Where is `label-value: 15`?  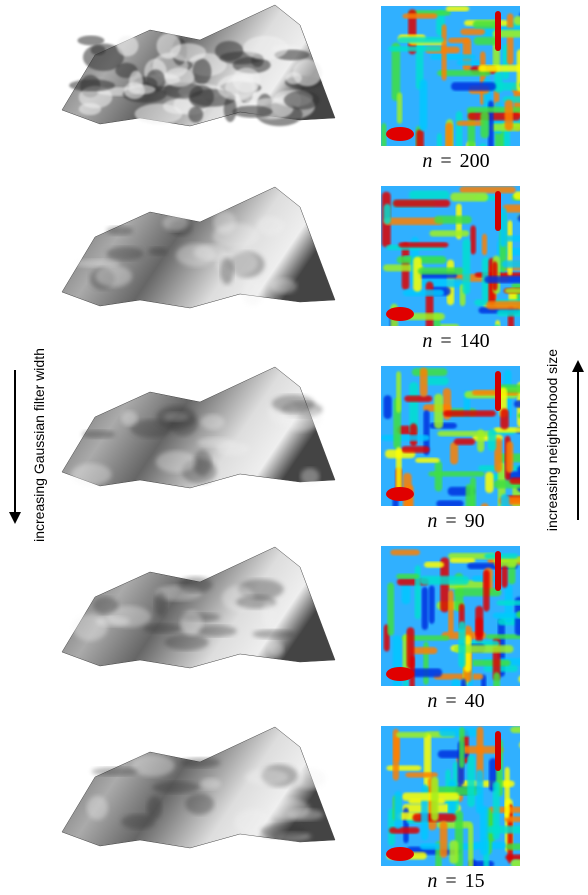 label-value: 15 is located at coordinates (475, 881).